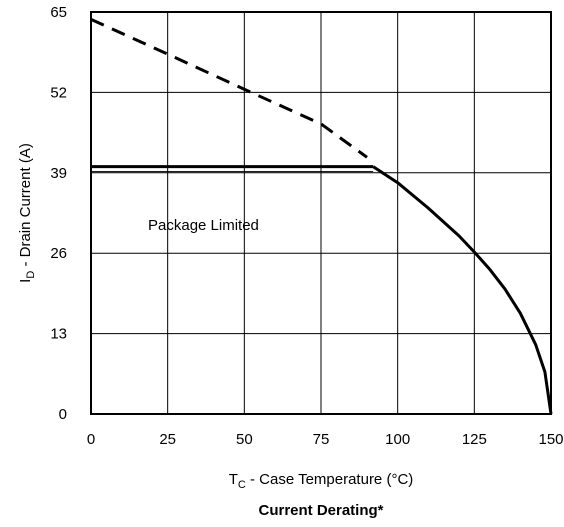 The image size is (564, 527). Describe the element at coordinates (329, 479) in the screenshot. I see `x-axis-label-rest: - Case Temperature (°C)` at that location.